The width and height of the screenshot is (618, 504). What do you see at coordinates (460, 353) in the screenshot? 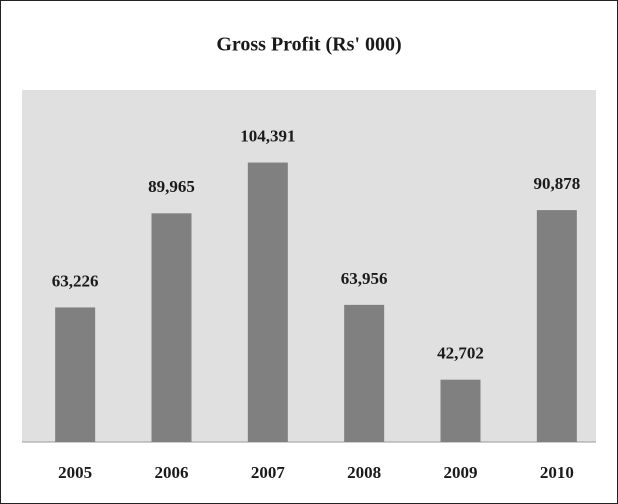
I see `data-label: 42,702` at bounding box center [460, 353].